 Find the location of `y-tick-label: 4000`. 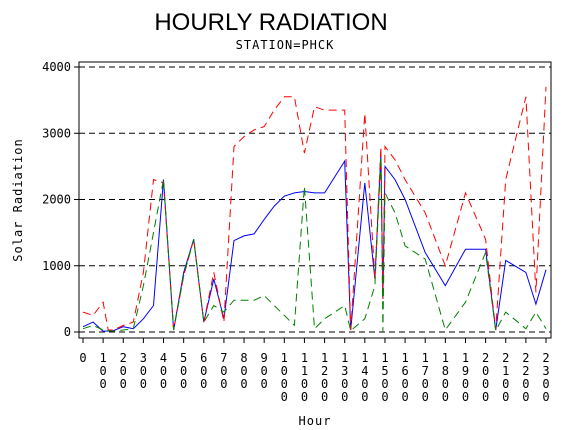

y-tick-label: 4000 is located at coordinates (56, 67).